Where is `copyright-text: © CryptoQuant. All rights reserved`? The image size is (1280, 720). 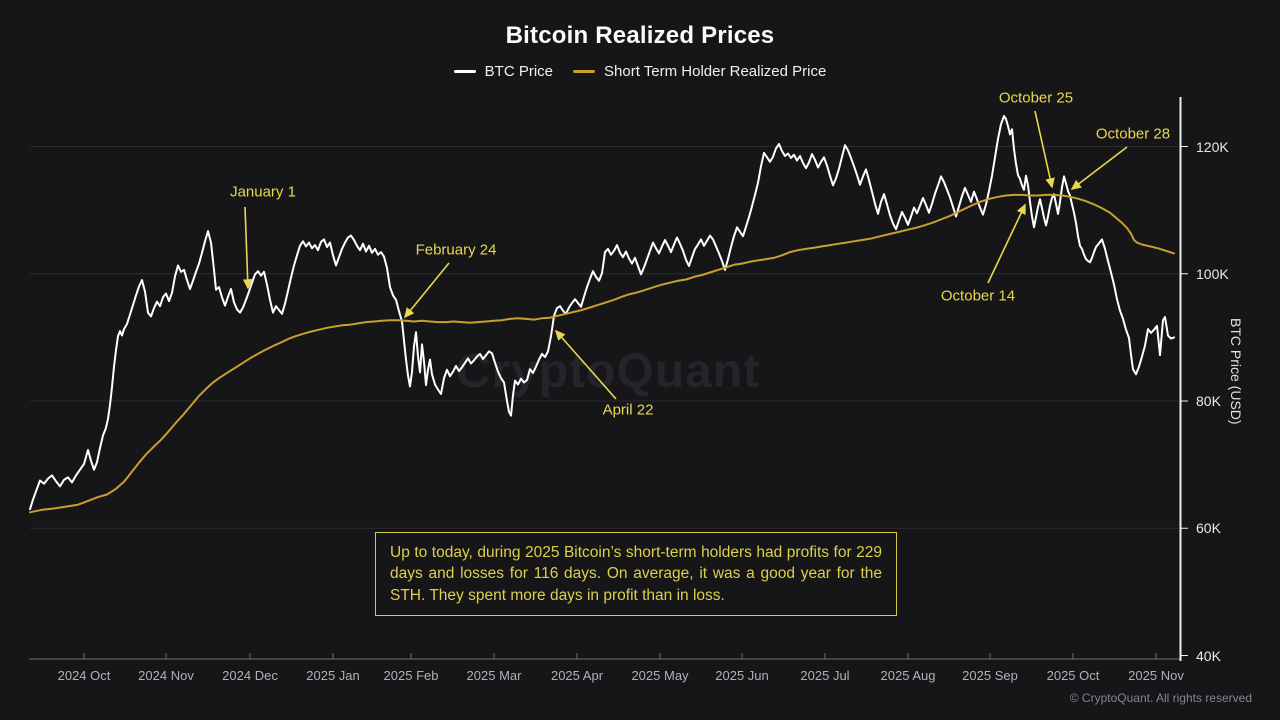
copyright-text: © CryptoQuant. All rights reserved is located at coordinates (1160, 698).